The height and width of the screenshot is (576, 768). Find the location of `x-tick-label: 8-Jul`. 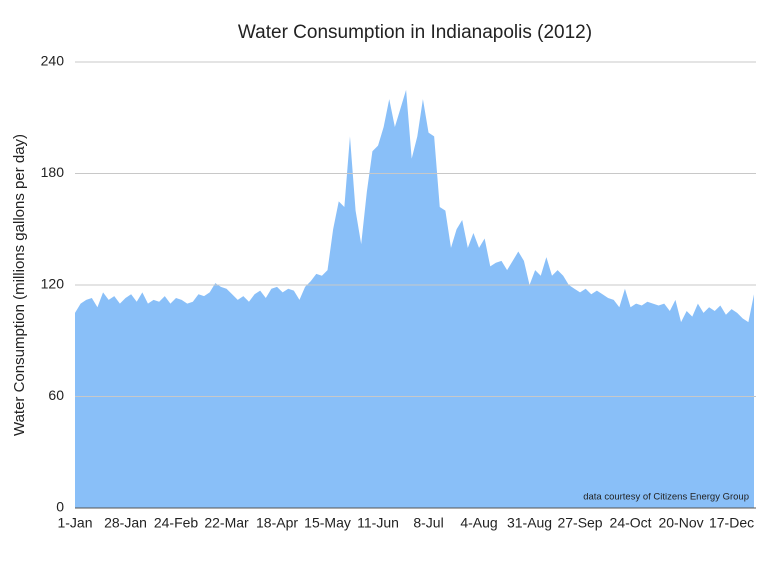

x-tick-label: 8-Jul is located at coordinates (428, 523).